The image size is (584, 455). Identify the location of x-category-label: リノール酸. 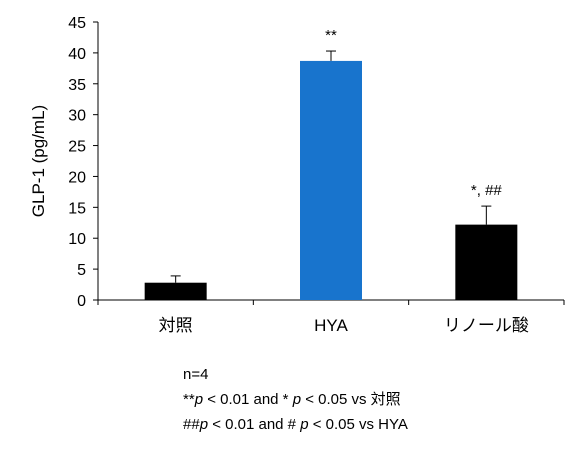
(486, 325).